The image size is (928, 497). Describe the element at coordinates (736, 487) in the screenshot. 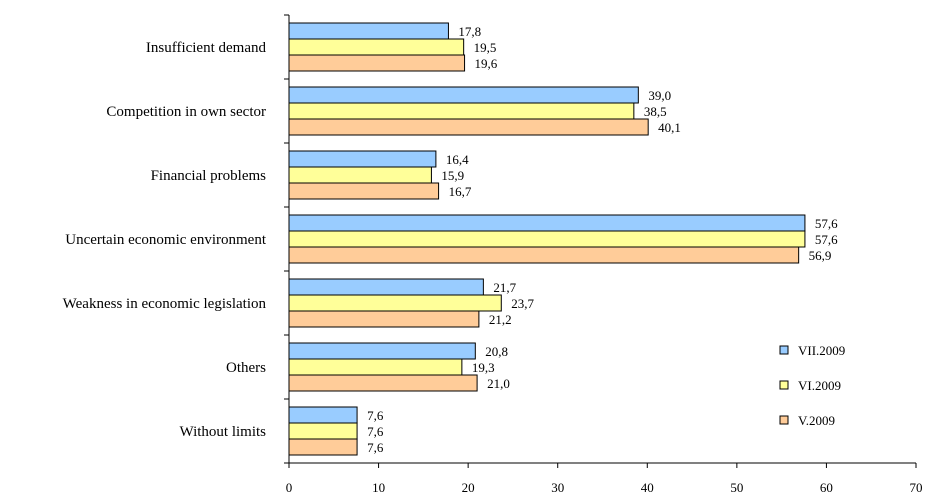

I see `x-tick-label: 50` at that location.